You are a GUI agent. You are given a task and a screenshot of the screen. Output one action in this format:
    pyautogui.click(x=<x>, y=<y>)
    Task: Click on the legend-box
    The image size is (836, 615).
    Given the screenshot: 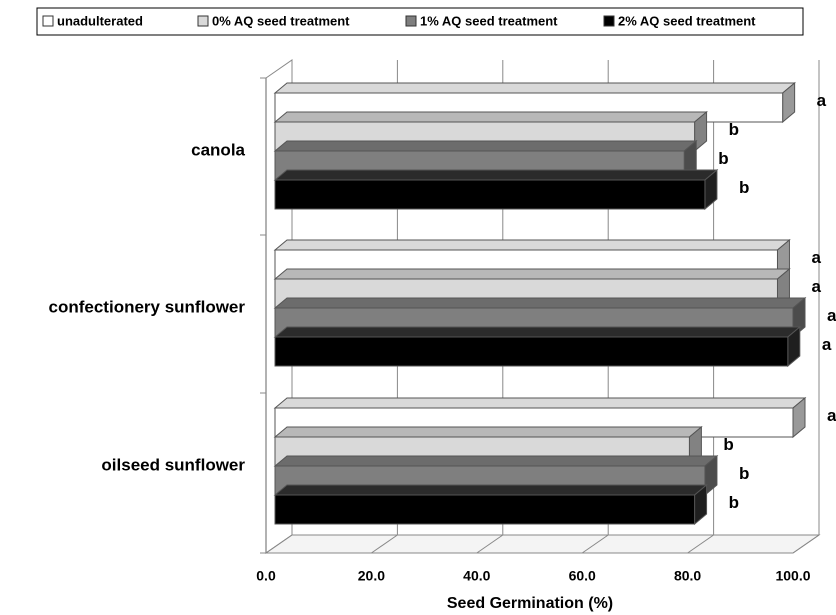 What is the action you would take?
    pyautogui.click(x=420, y=21)
    